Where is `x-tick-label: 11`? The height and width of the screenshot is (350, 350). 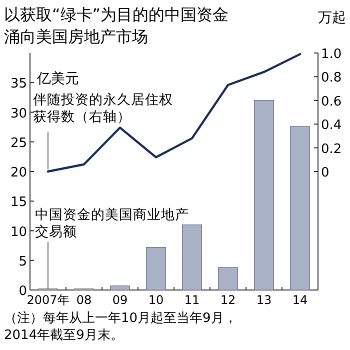 x-tick-label: 11 is located at coordinates (192, 300).